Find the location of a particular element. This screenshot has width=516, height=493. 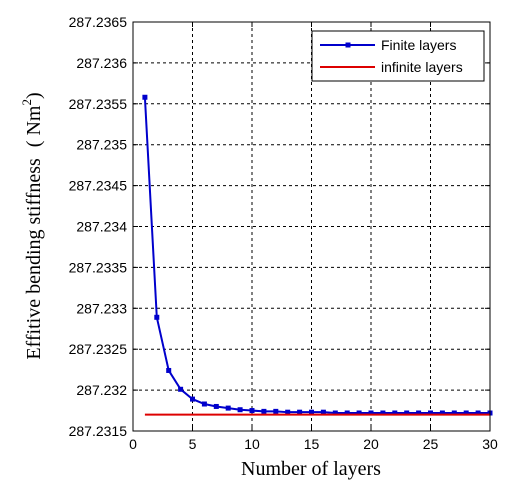

x-tick-labels: 0 5 10 15 20 25 30 is located at coordinates (313, 444).